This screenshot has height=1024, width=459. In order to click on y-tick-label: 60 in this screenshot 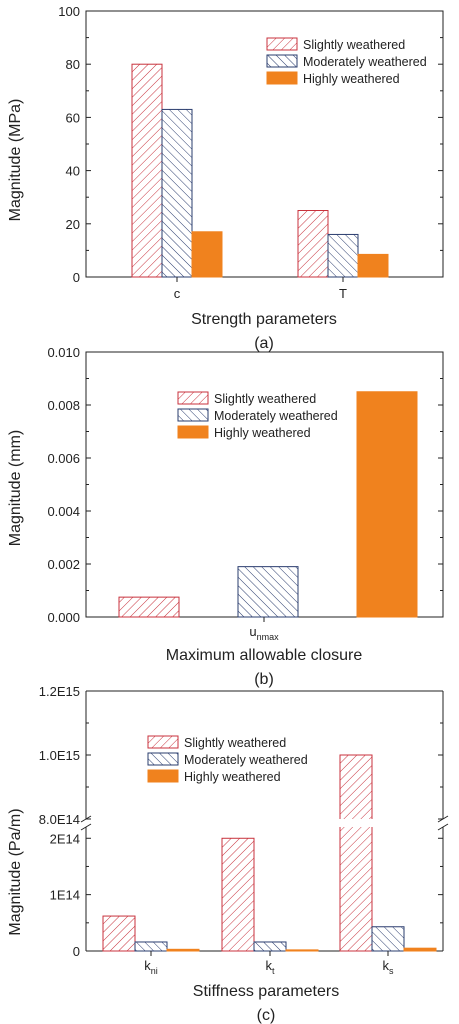, I will do `click(73, 117)`.